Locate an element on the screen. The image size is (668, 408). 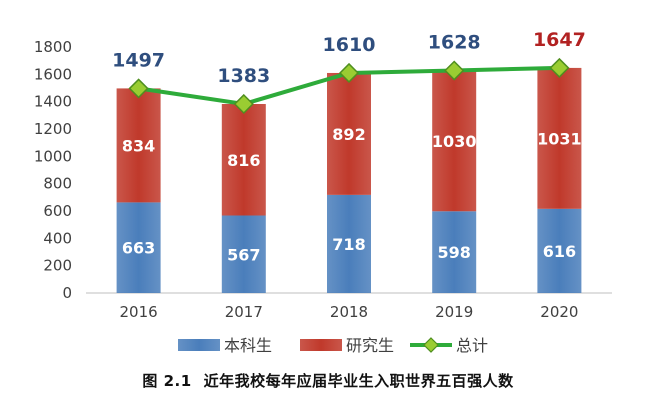
y-tick-label: 1600 is located at coordinates (53, 74).